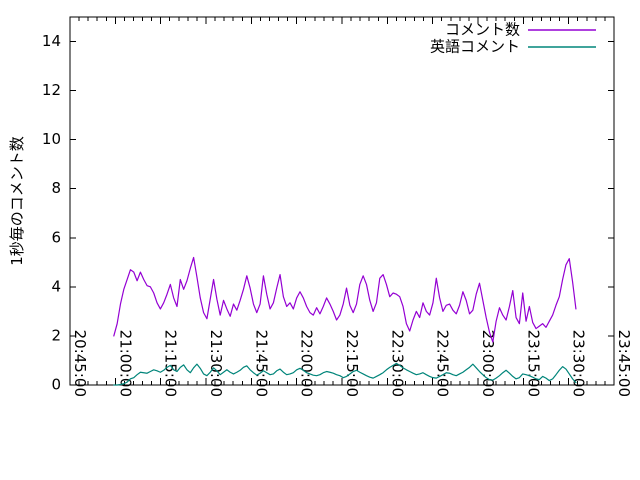  I want to click on y-tick-label: 10, so click(51, 139).